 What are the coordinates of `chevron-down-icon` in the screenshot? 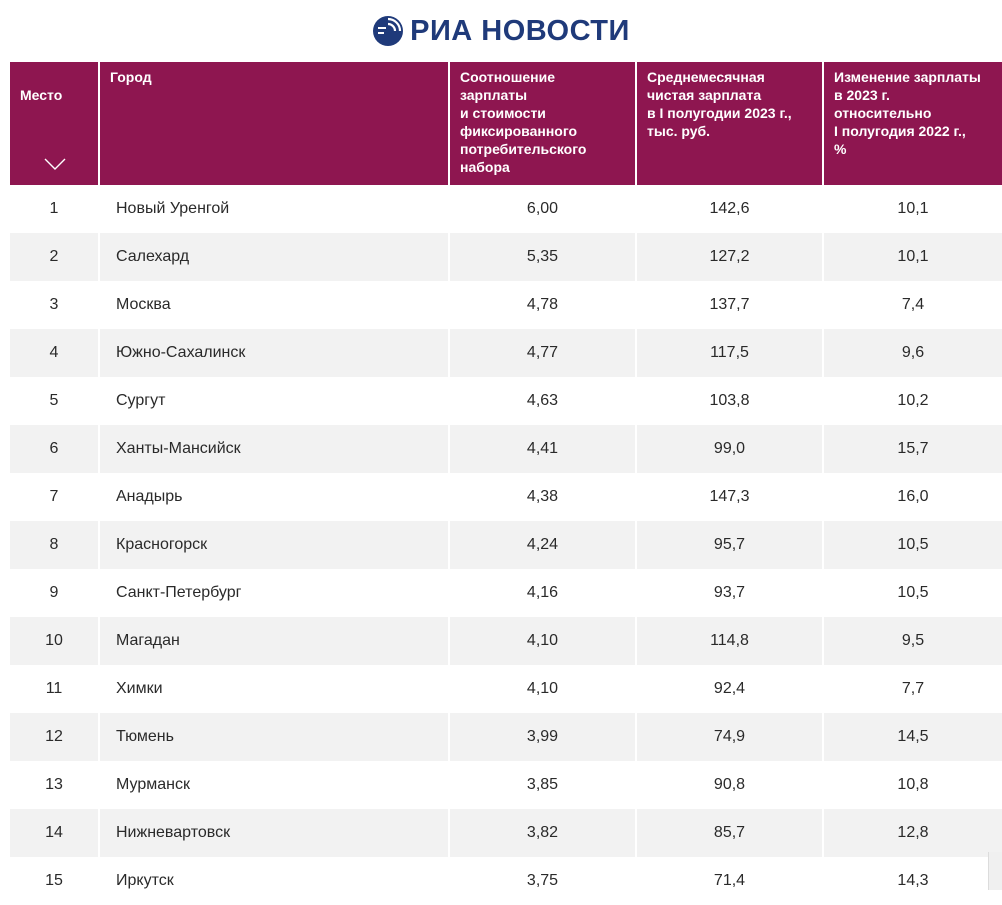 It's located at (55, 164).